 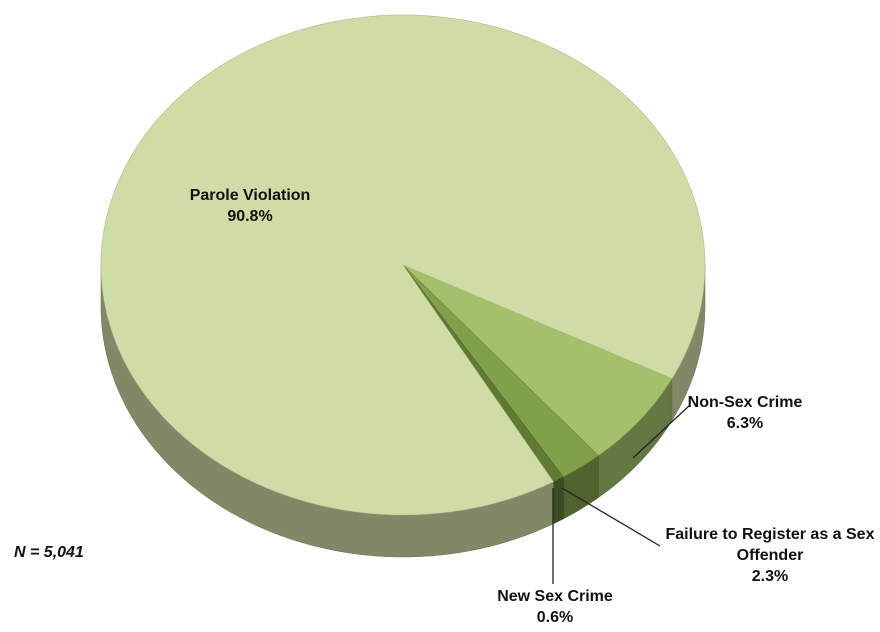 What do you see at coordinates (250, 216) in the screenshot?
I see `value-label: 90.8%` at bounding box center [250, 216].